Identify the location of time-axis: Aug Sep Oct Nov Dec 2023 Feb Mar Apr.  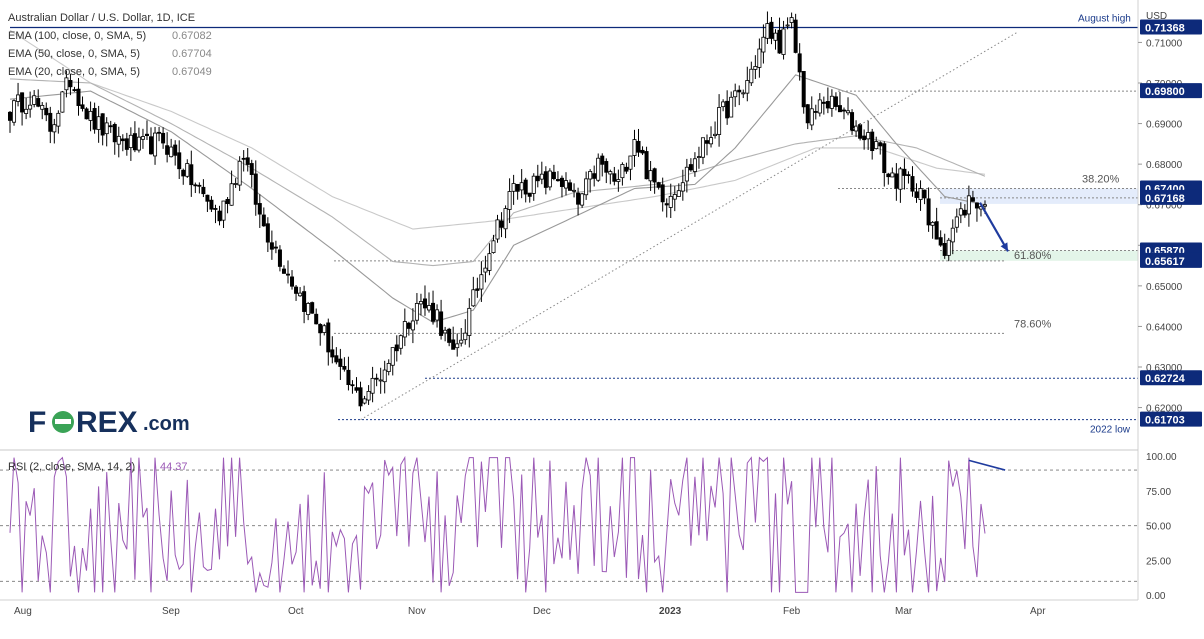
(530, 611).